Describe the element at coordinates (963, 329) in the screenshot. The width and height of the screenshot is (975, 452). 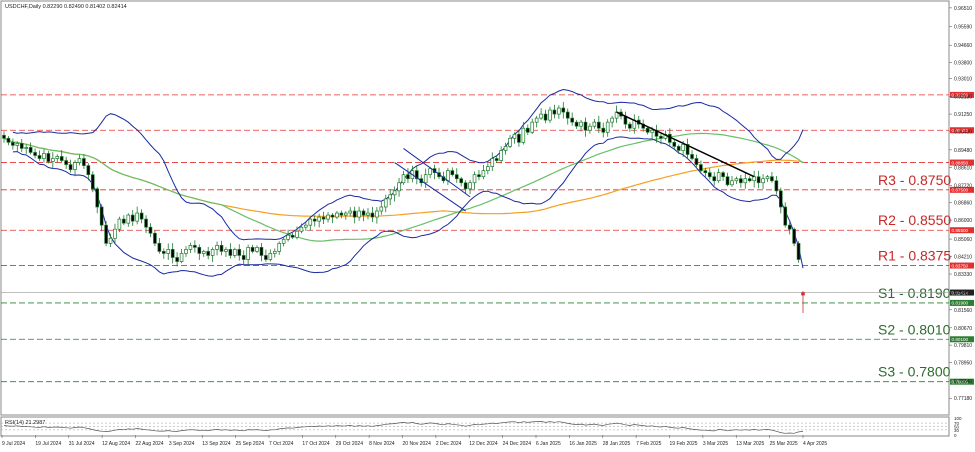
I see `y-tick-label: 0.80670` at that location.